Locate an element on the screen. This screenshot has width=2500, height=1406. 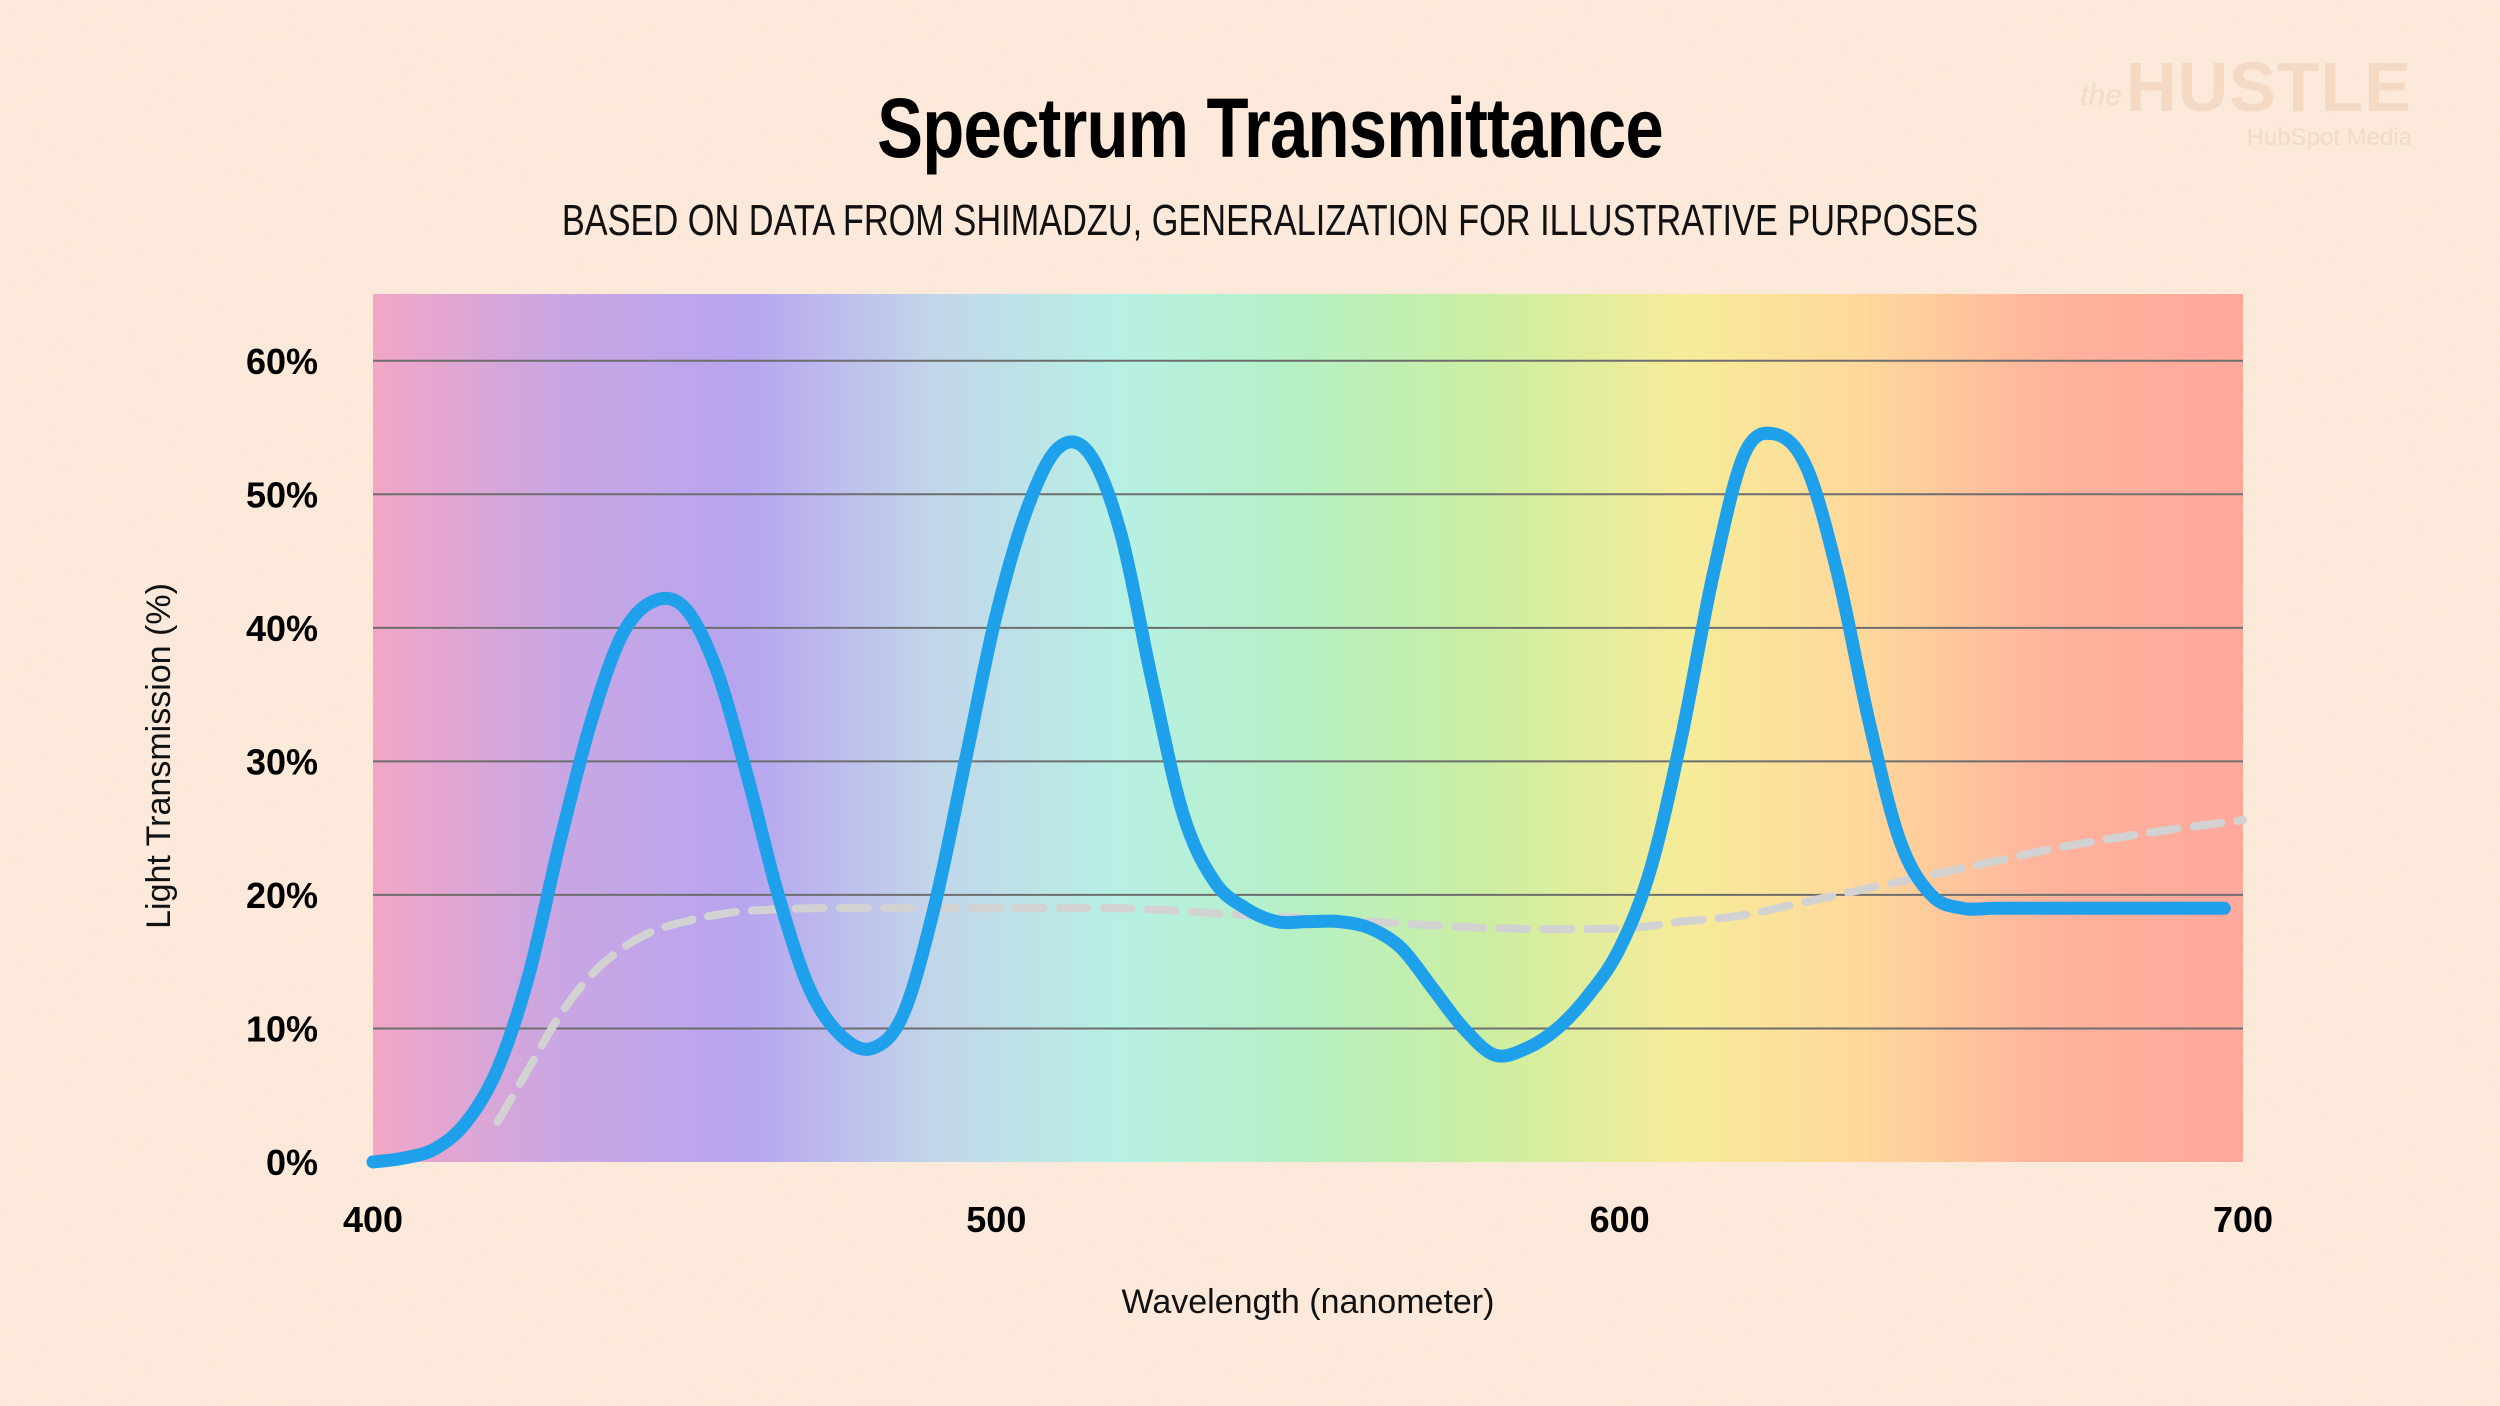
y-axis-title: Light Transmission (%) is located at coordinates (159, 756).